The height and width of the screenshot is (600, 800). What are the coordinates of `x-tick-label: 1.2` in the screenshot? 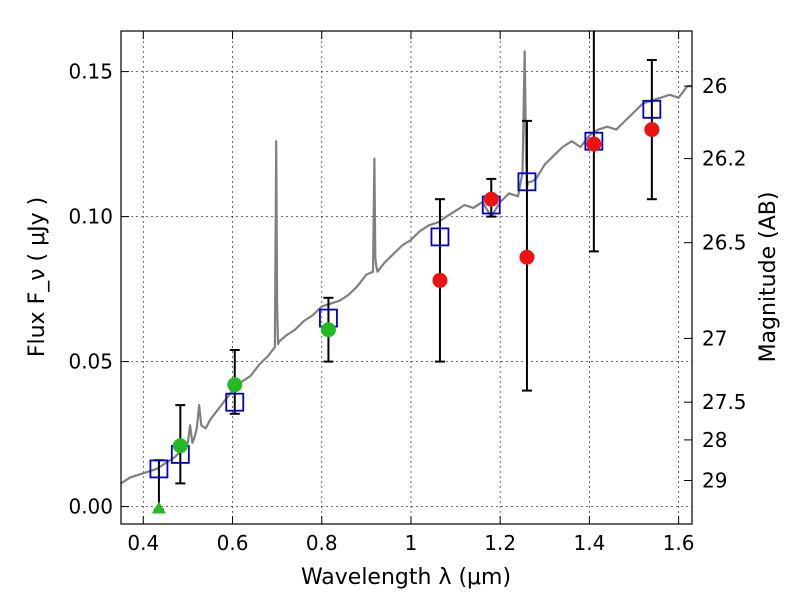 It's located at (500, 543).